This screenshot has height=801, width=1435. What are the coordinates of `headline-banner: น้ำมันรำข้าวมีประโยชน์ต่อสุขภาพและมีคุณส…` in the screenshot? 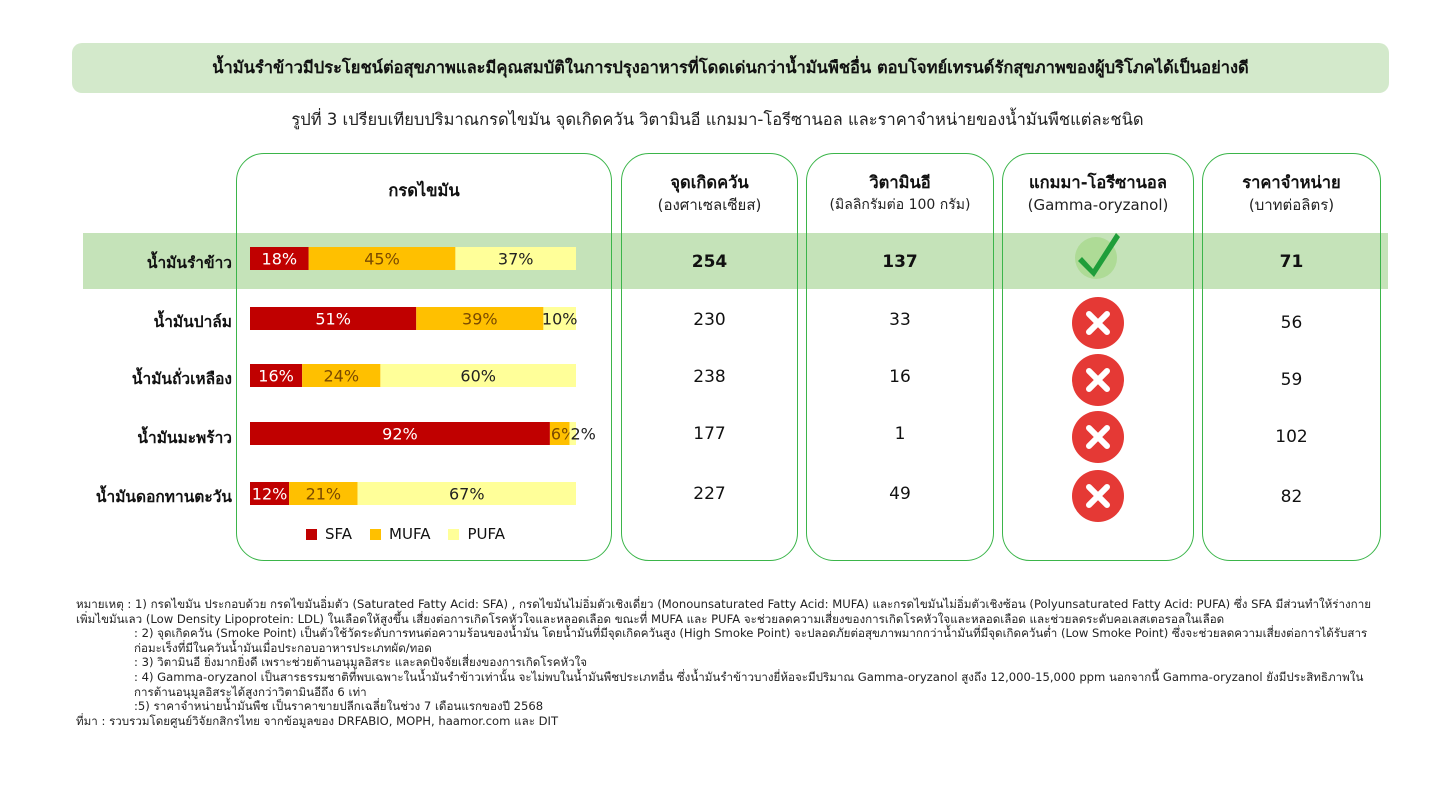 It's located at (730, 68).